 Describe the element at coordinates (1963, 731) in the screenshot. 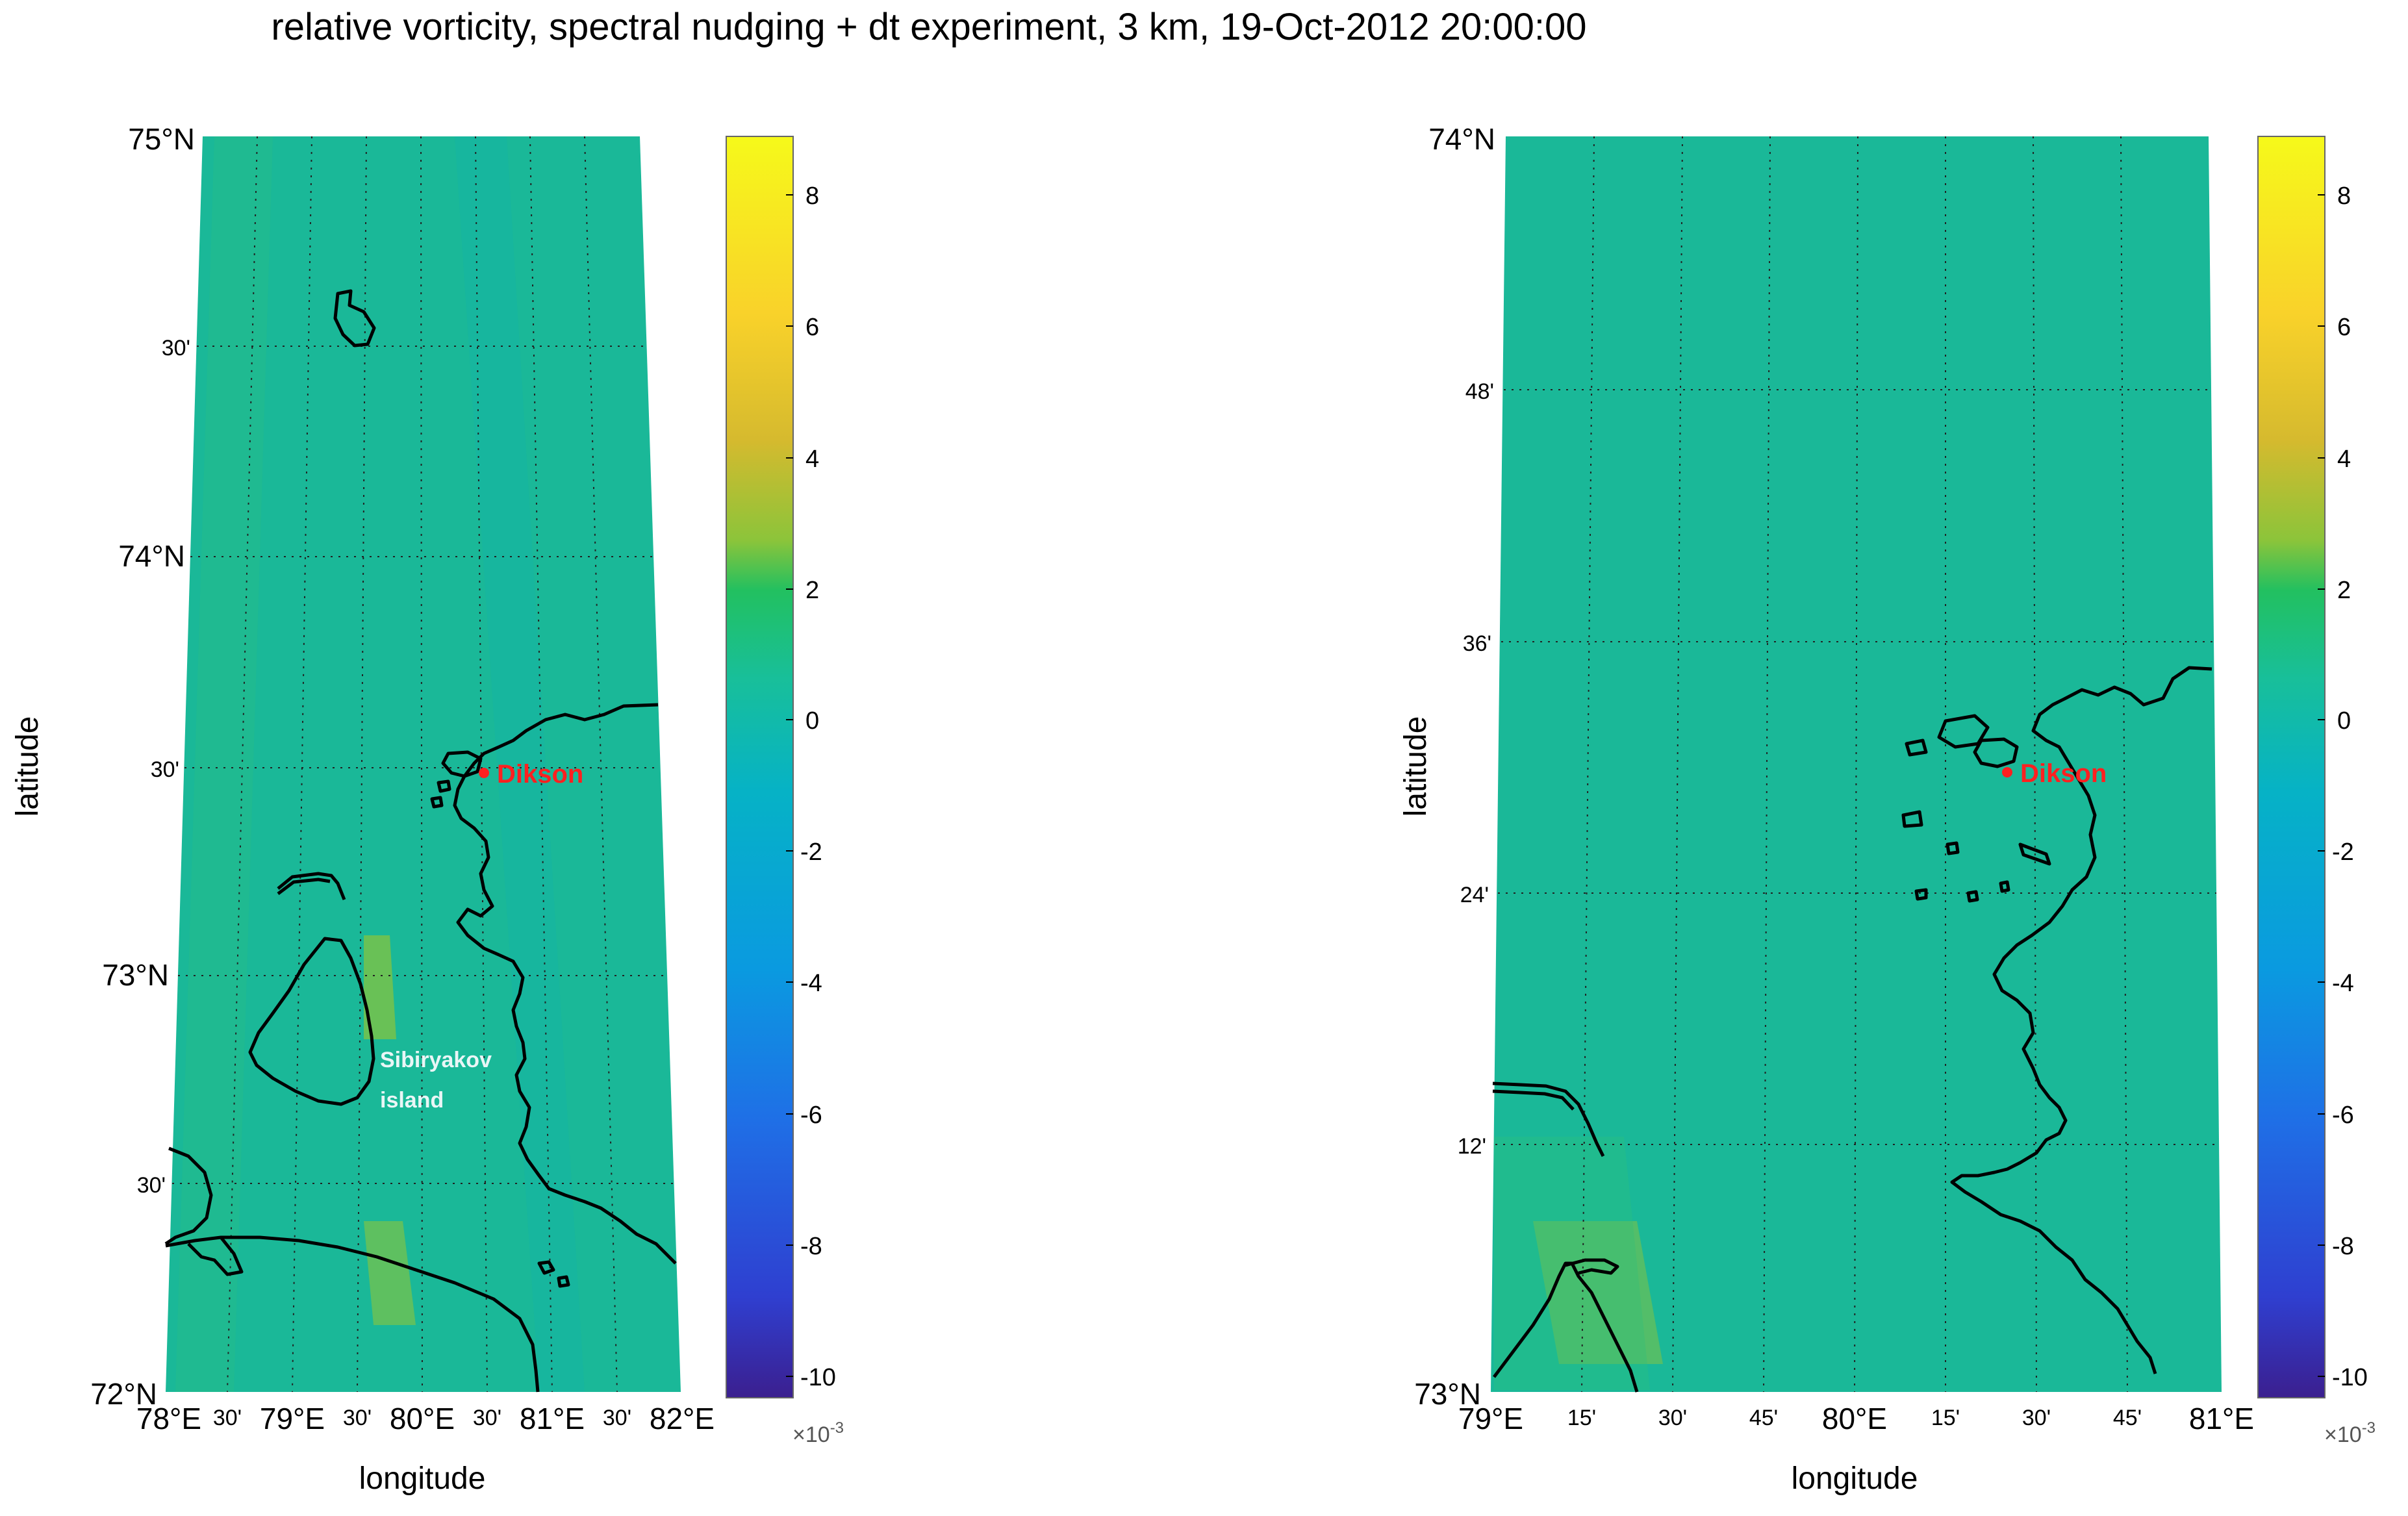

I see `island-west` at that location.